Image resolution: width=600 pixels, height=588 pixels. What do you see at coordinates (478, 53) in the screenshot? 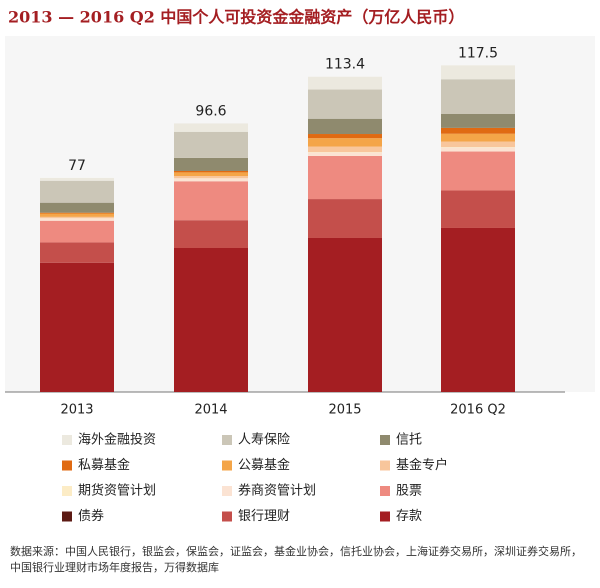
I see `total-label: 117.5` at bounding box center [478, 53].